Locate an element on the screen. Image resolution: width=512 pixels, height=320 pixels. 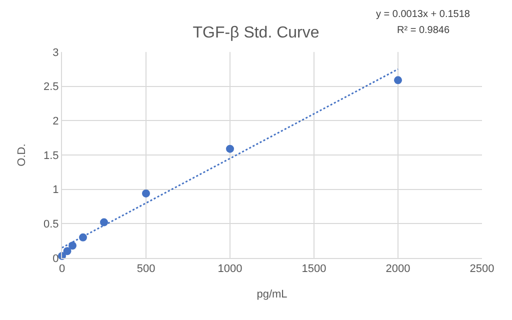
x-tick-label: 2000 is located at coordinates (398, 269).